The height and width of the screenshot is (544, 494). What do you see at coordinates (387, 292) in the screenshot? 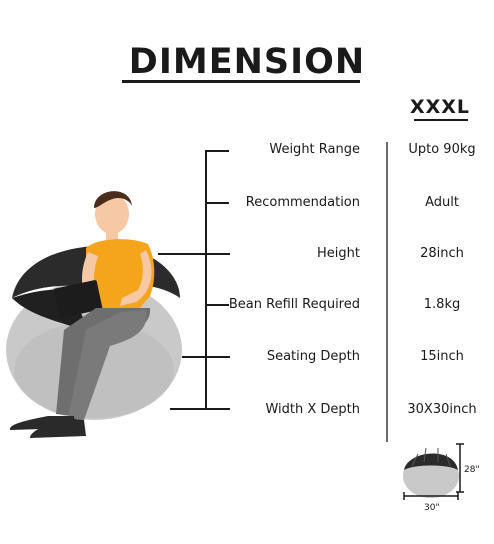
I see `column-divider` at bounding box center [387, 292].